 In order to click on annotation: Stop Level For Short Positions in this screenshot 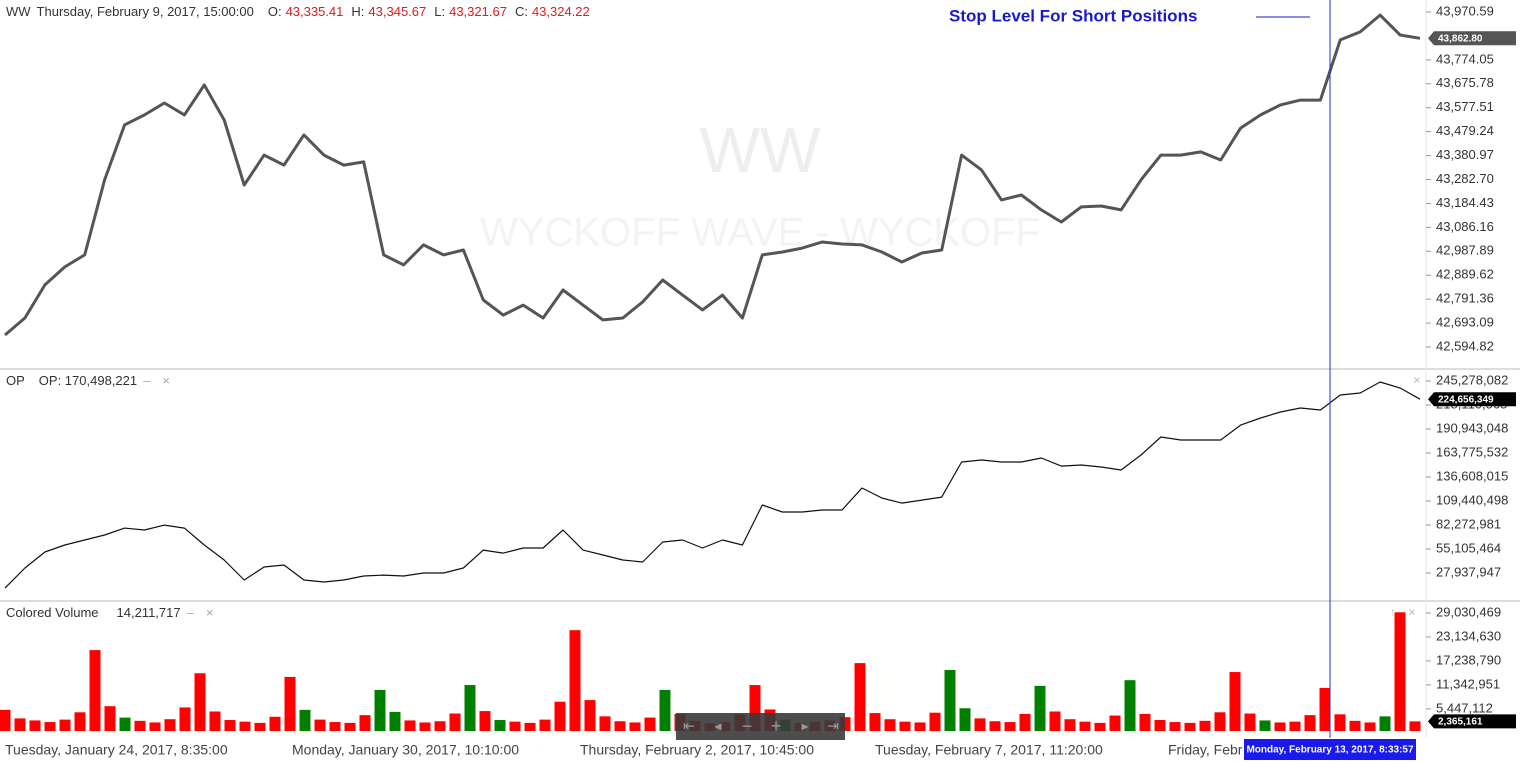, I will do `click(1073, 15)`.